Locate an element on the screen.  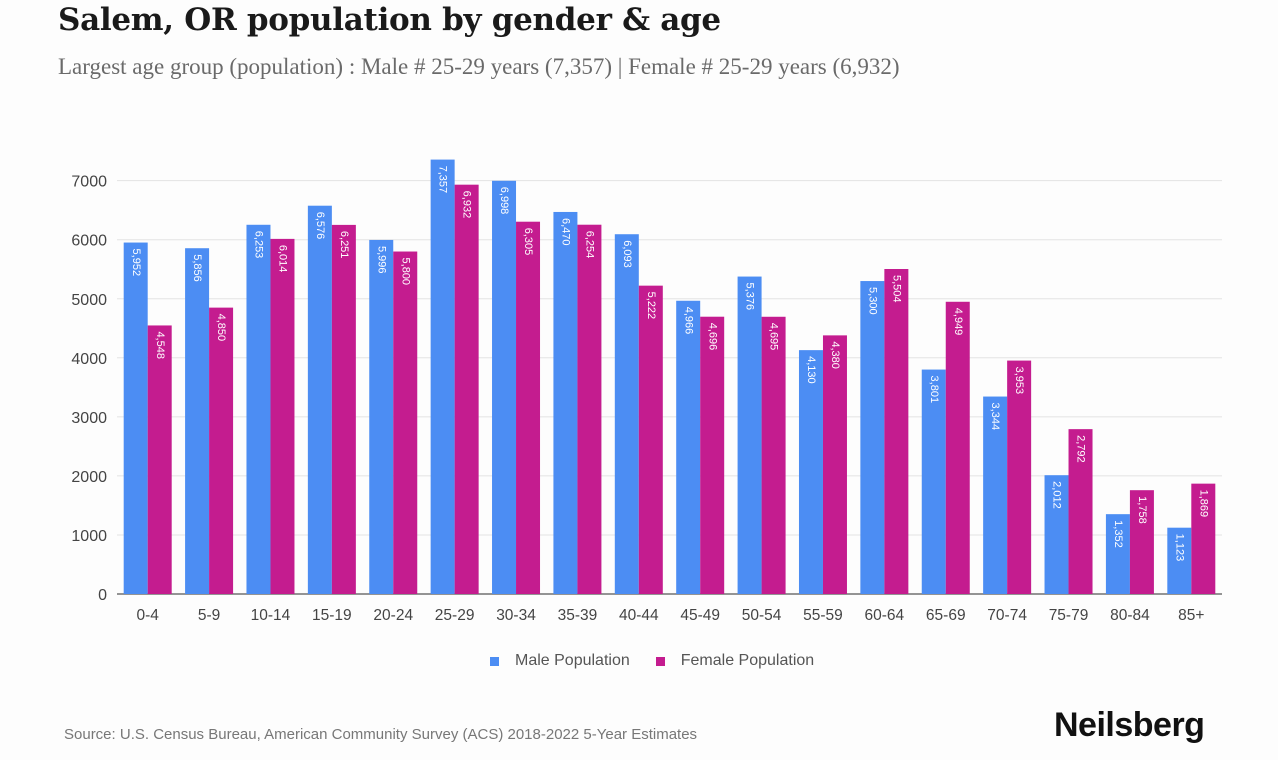
data-label-female: 5,800 is located at coordinates (405, 272).